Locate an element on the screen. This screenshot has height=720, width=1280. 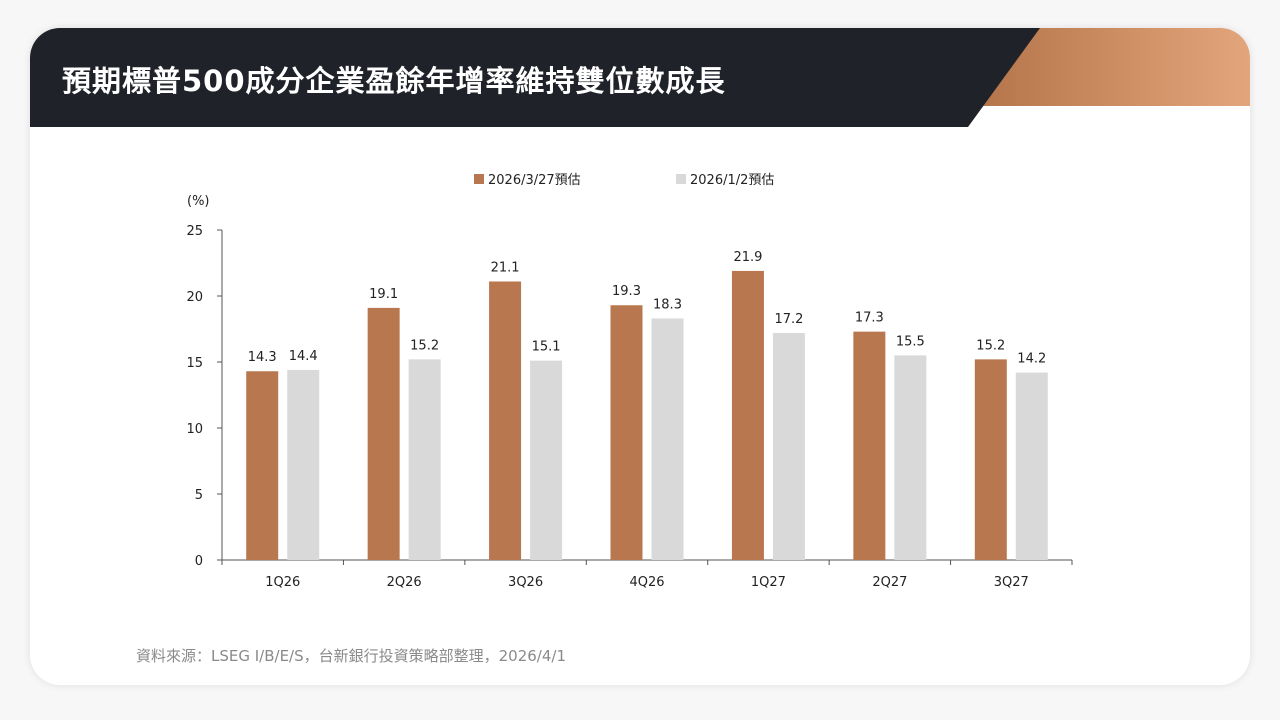
y-tick-label: 25 is located at coordinates (194, 231).